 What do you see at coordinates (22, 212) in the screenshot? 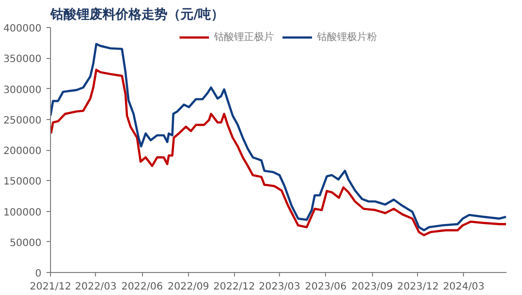
I see `y-tick-label: 100000` at bounding box center [22, 212].